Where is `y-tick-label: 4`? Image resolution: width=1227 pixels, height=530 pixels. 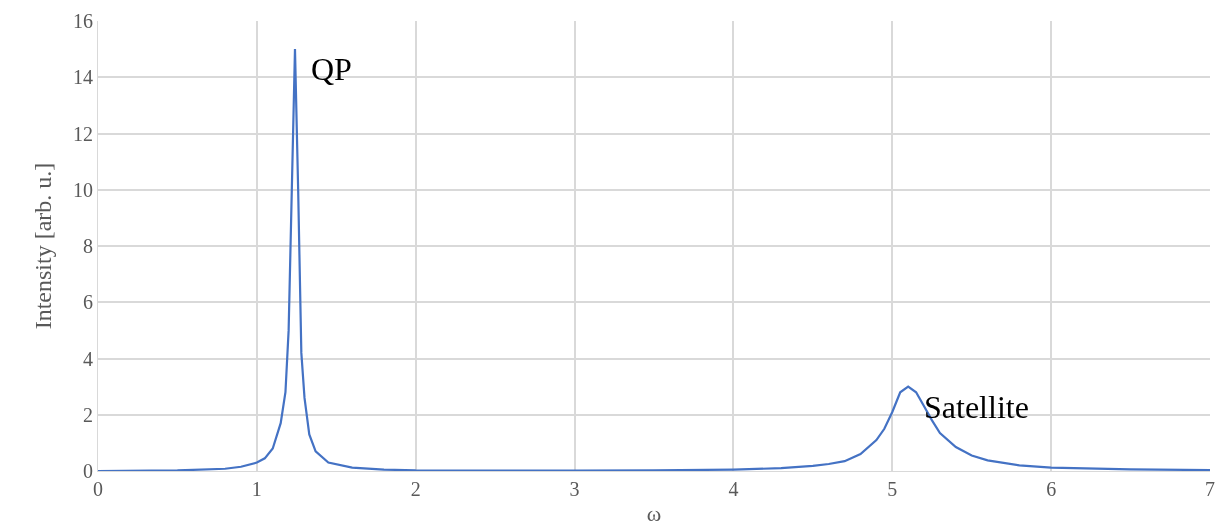 y-tick-label: 4 is located at coordinates (88, 358).